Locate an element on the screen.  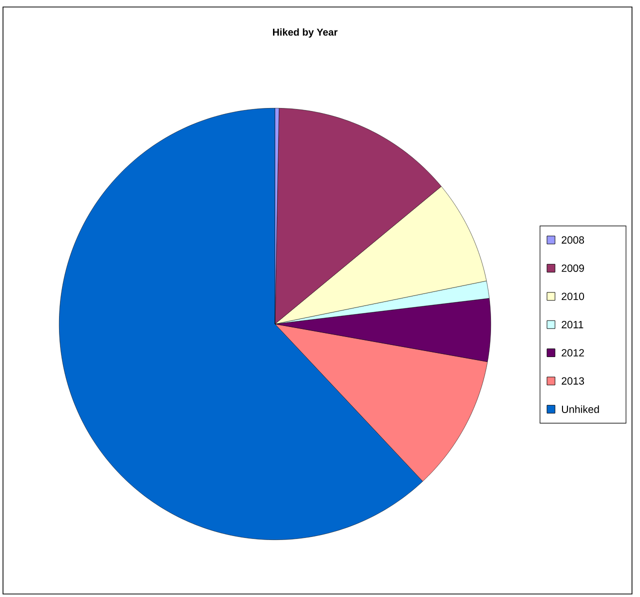
legend-label: 2012 is located at coordinates (573, 352).